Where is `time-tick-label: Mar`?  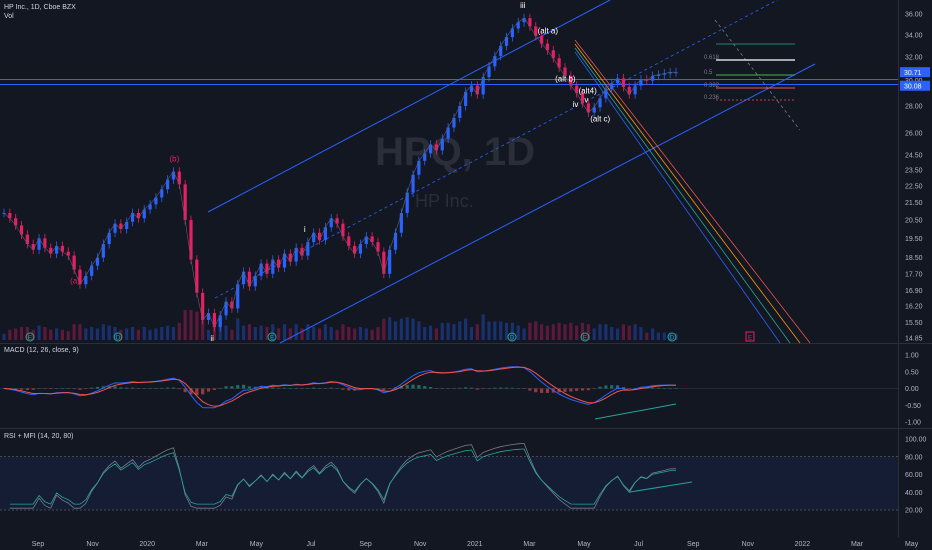
time-tick-label: Mar is located at coordinates (202, 544).